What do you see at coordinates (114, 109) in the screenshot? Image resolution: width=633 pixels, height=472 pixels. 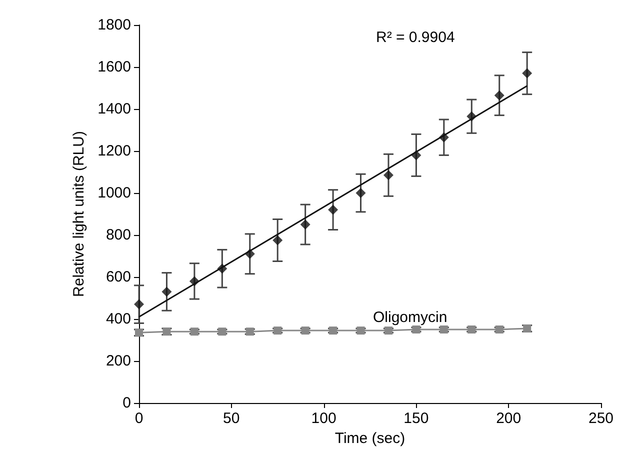 I see `y-tick-label: 1400` at bounding box center [114, 109].